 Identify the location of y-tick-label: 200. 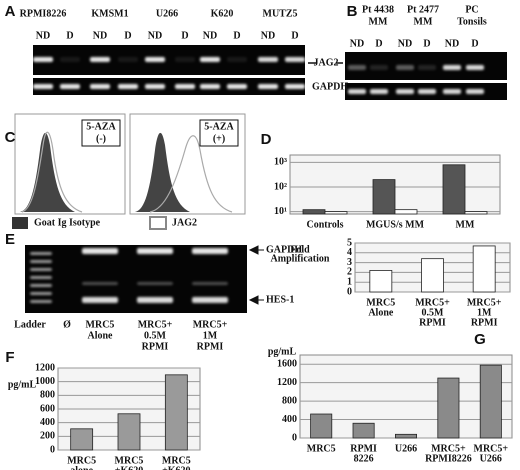
(47, 436).